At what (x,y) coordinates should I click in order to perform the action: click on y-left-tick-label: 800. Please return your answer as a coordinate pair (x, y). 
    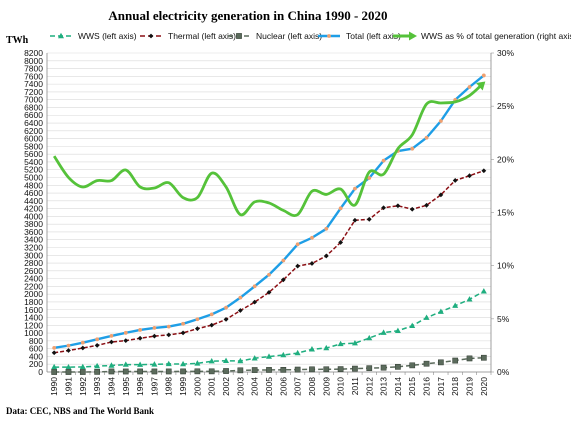
    Looking at the image, I should click on (36, 341).